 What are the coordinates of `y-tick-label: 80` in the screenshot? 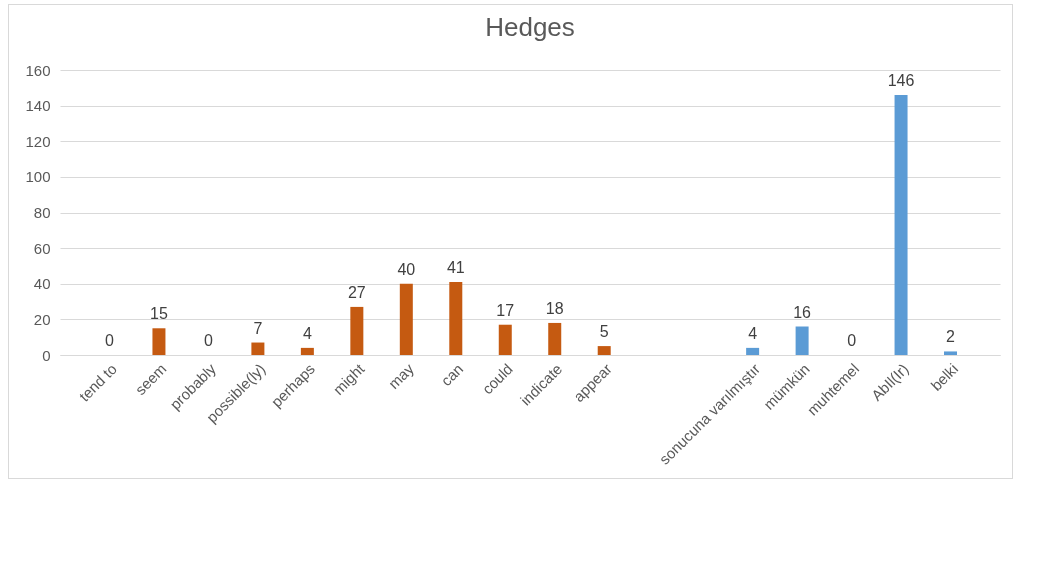 It's located at (42, 212).